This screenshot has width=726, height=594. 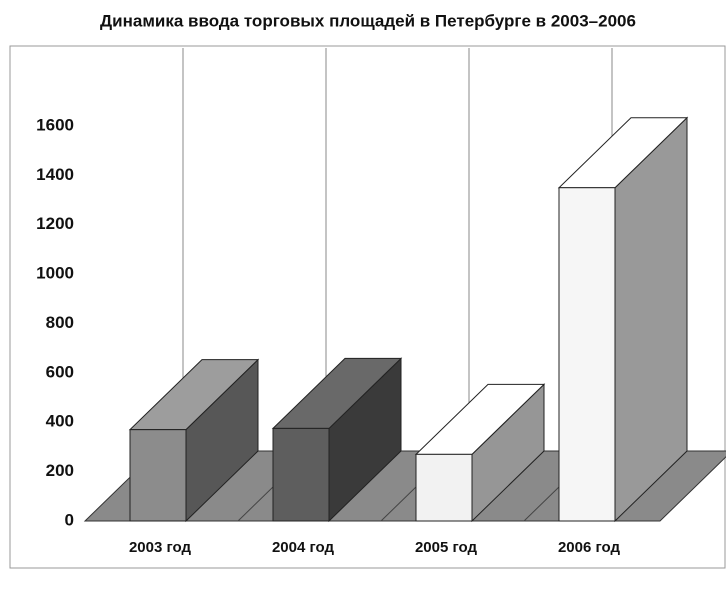 I want to click on y-tick-label: 1200, so click(x=55, y=223).